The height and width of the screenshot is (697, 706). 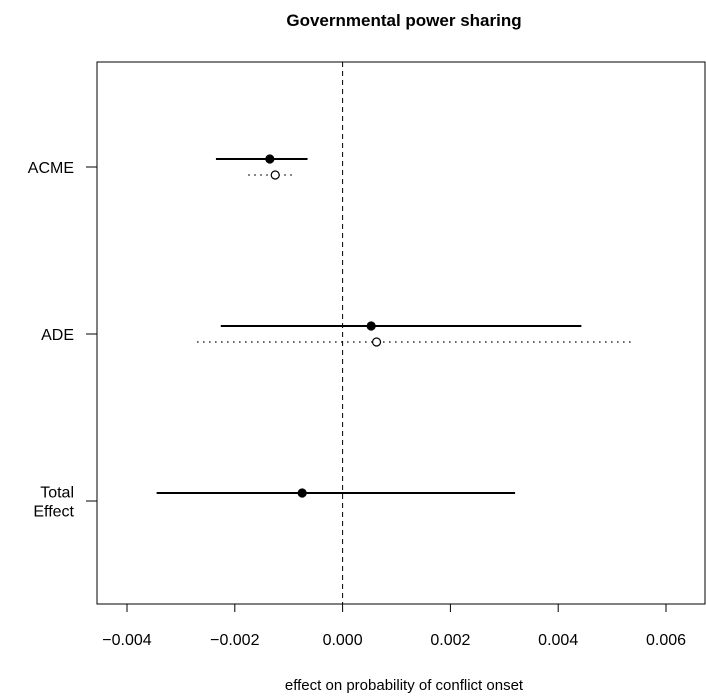 I want to click on x-tick-label: 0.002, so click(x=450, y=640).